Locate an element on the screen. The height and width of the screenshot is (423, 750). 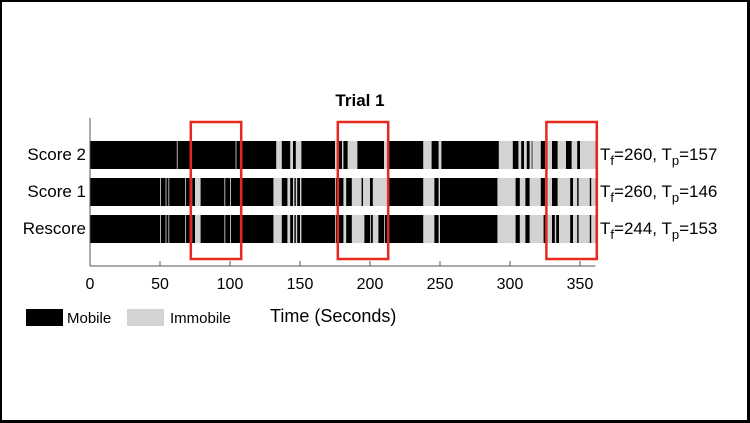
x-tick-label: 100 is located at coordinates (230, 284).